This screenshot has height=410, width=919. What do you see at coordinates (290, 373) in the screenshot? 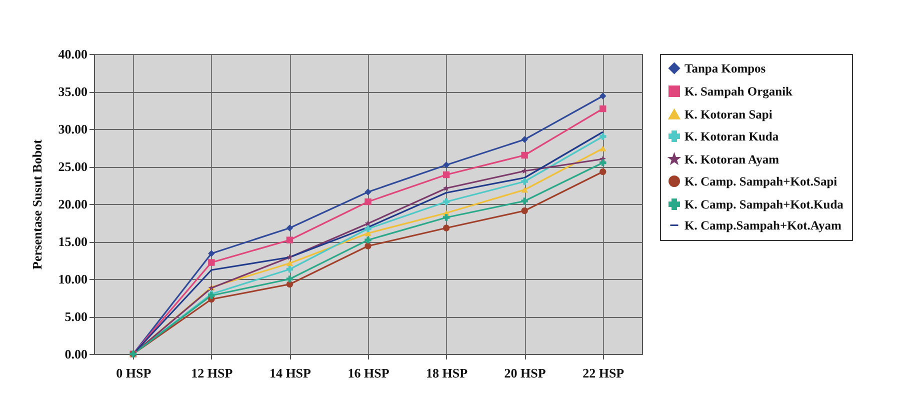
I see `x-tick-label: 14 HSP` at bounding box center [290, 373].